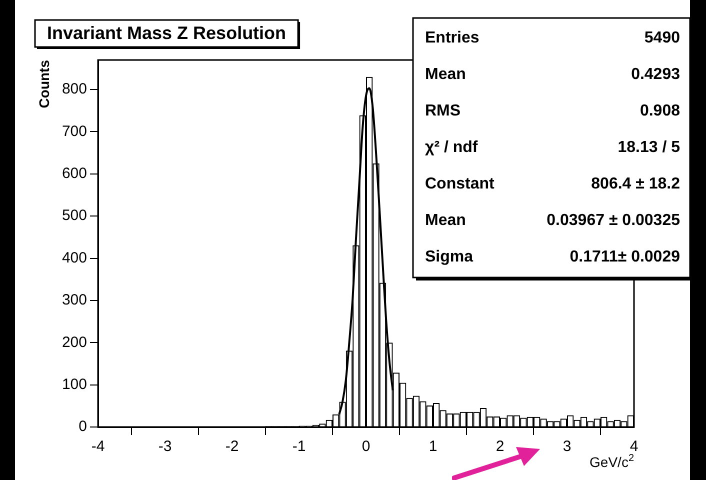 This screenshot has height=480, width=706. Describe the element at coordinates (299, 447) in the screenshot. I see `x-tick-label: -1` at that location.